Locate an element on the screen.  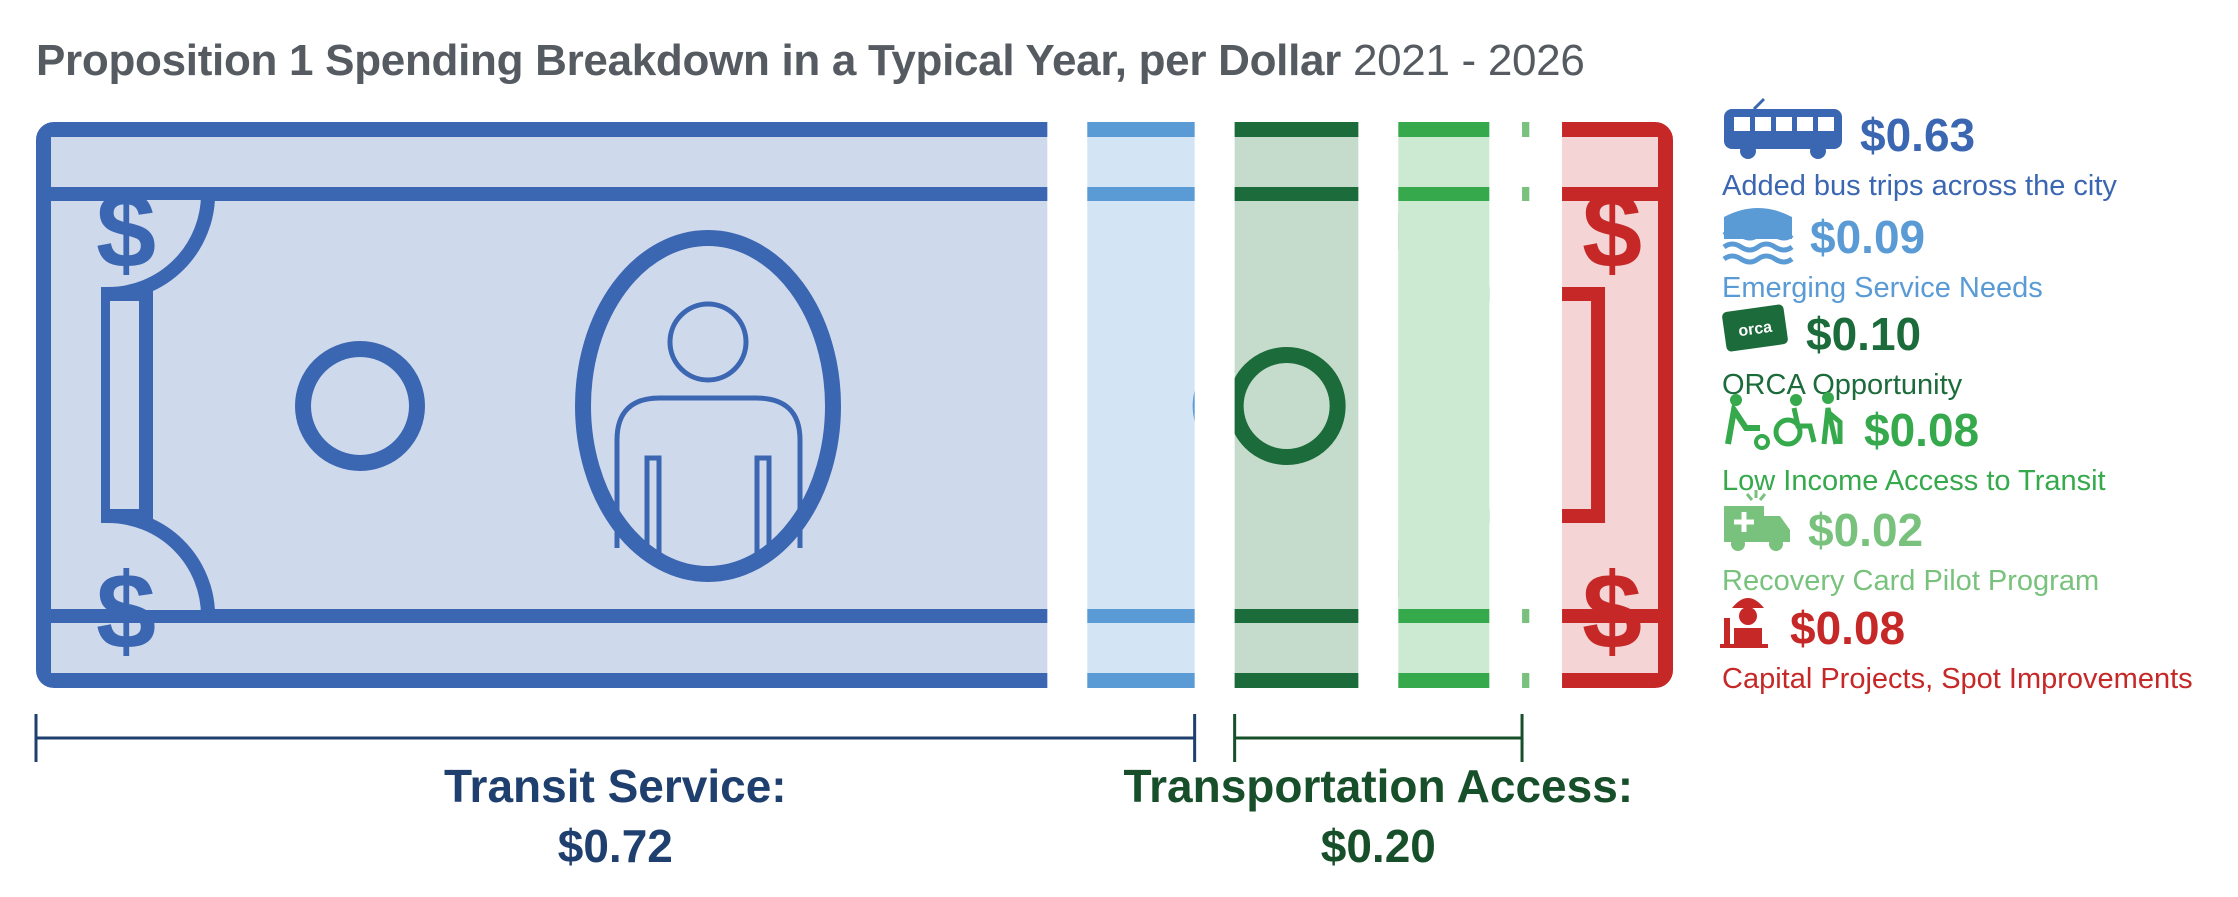
construction-worker-icon is located at coordinates (1744, 623).